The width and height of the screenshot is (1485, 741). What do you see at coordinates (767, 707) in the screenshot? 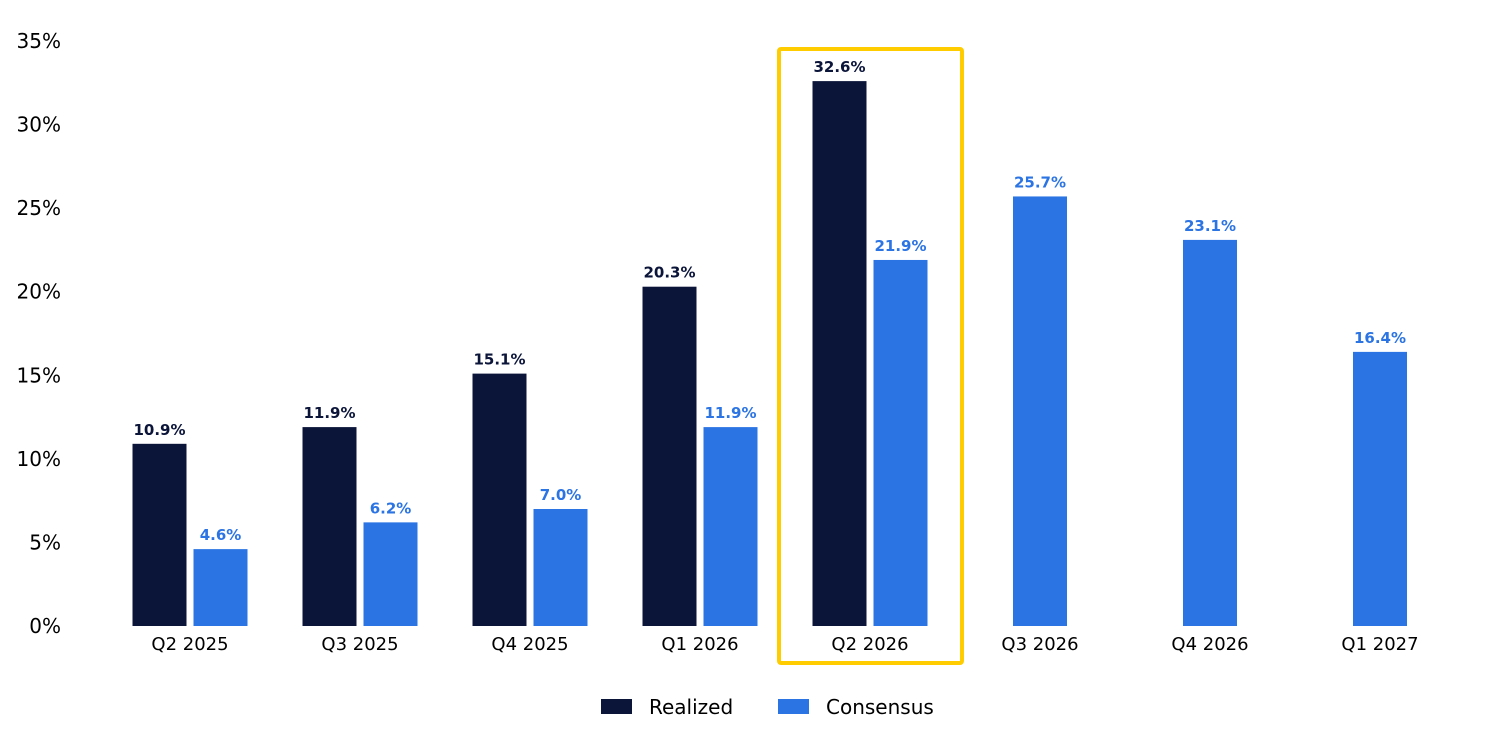
I see `legend: Realized Consensus` at bounding box center [767, 707].